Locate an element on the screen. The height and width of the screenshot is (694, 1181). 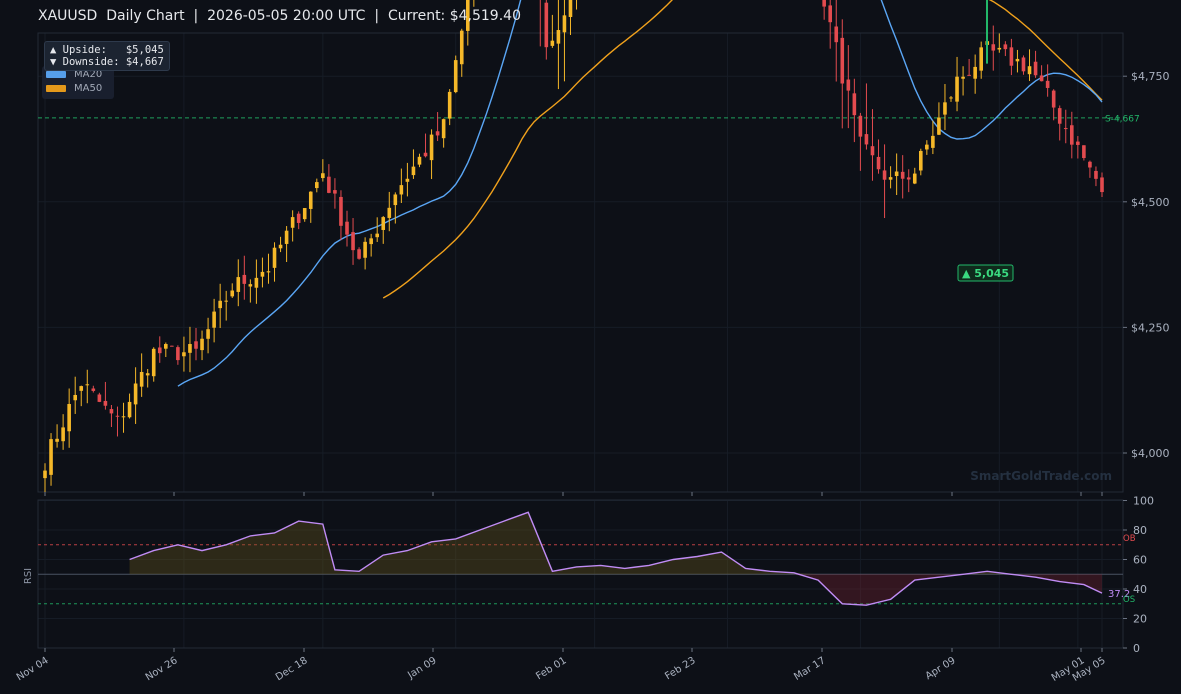
watermark: SmartGoldTrade.com is located at coordinates (1041, 476).